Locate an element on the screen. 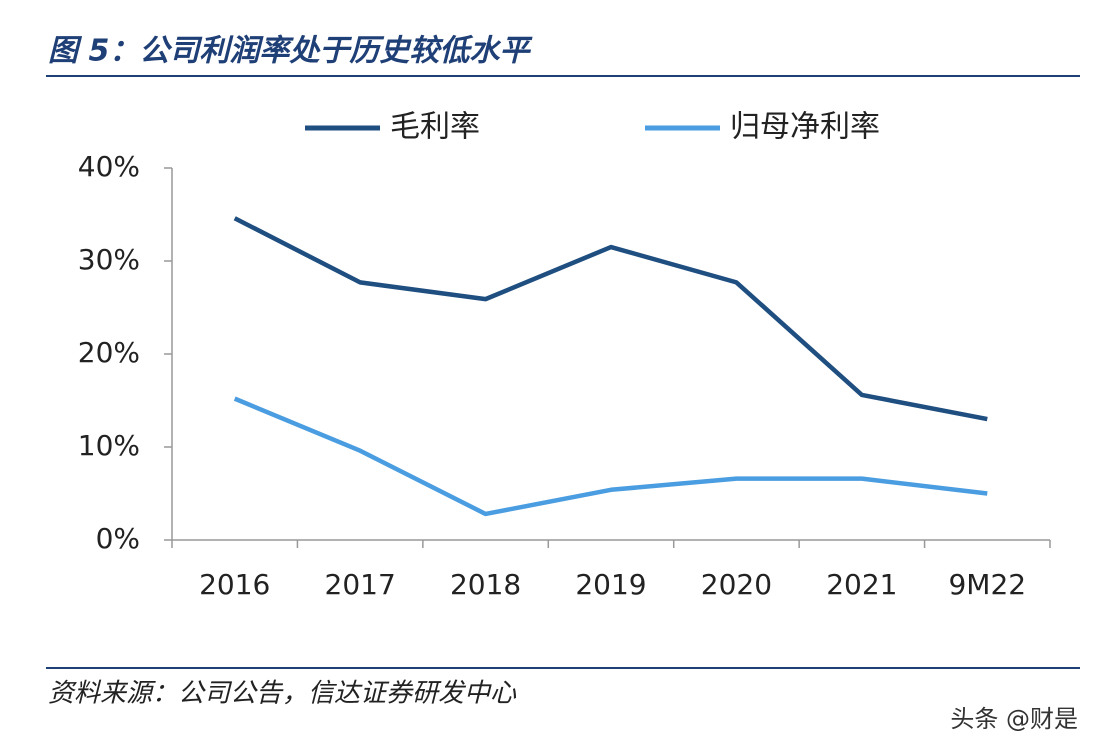  chart-title: 图 5：公司利润率处于历史较低水平 is located at coordinates (290, 51).